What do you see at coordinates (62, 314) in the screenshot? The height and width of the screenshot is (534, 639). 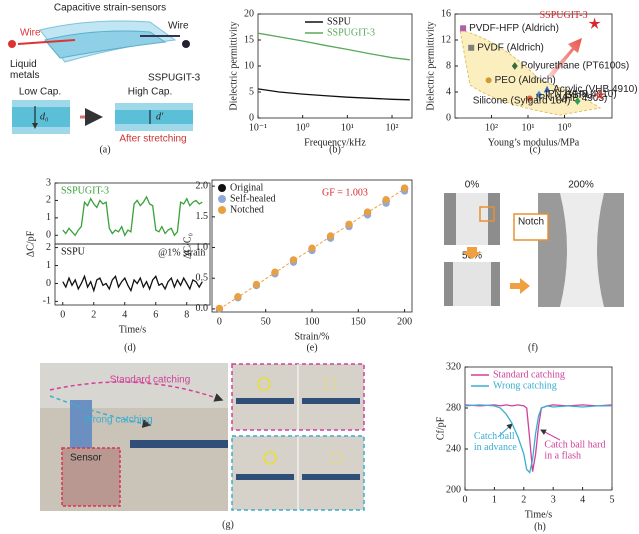 I see `x-tick-label: 0` at bounding box center [62, 314].